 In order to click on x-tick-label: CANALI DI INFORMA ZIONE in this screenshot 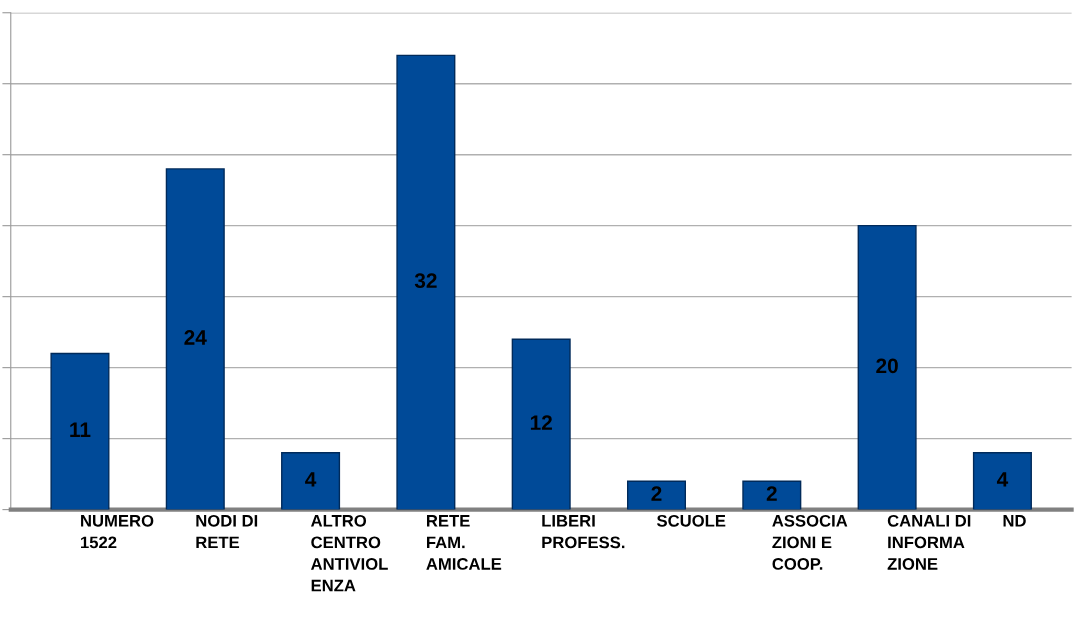, I will do `click(929, 542)`.